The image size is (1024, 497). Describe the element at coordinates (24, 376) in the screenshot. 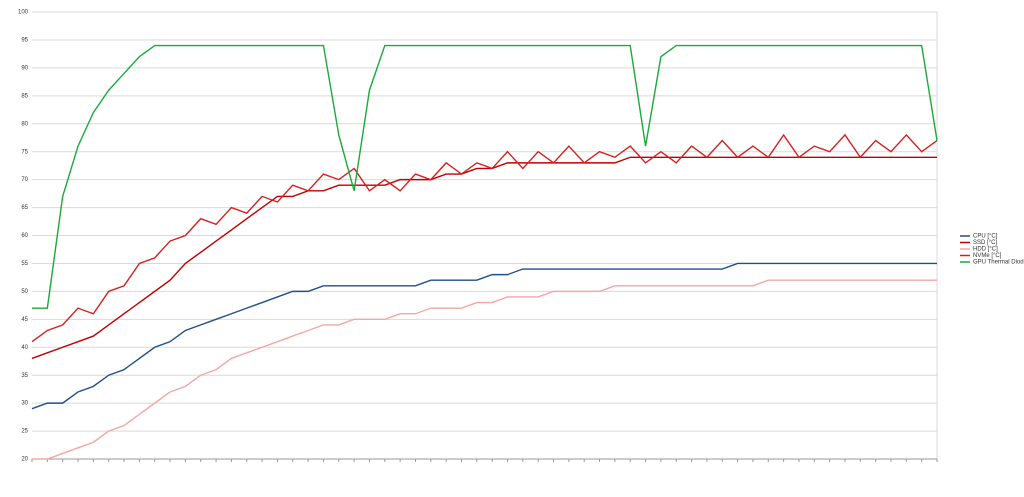

I see `y-tick-label: 35` at that location.